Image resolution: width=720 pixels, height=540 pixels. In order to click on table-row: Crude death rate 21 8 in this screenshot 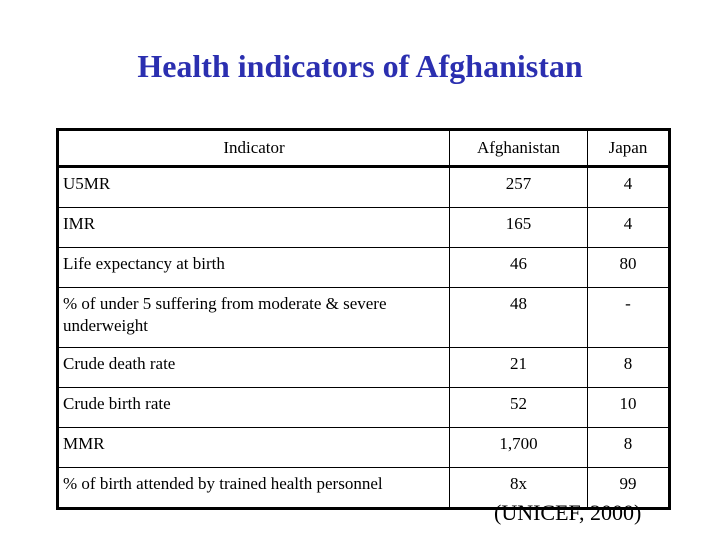, I will do `click(363, 367)`.